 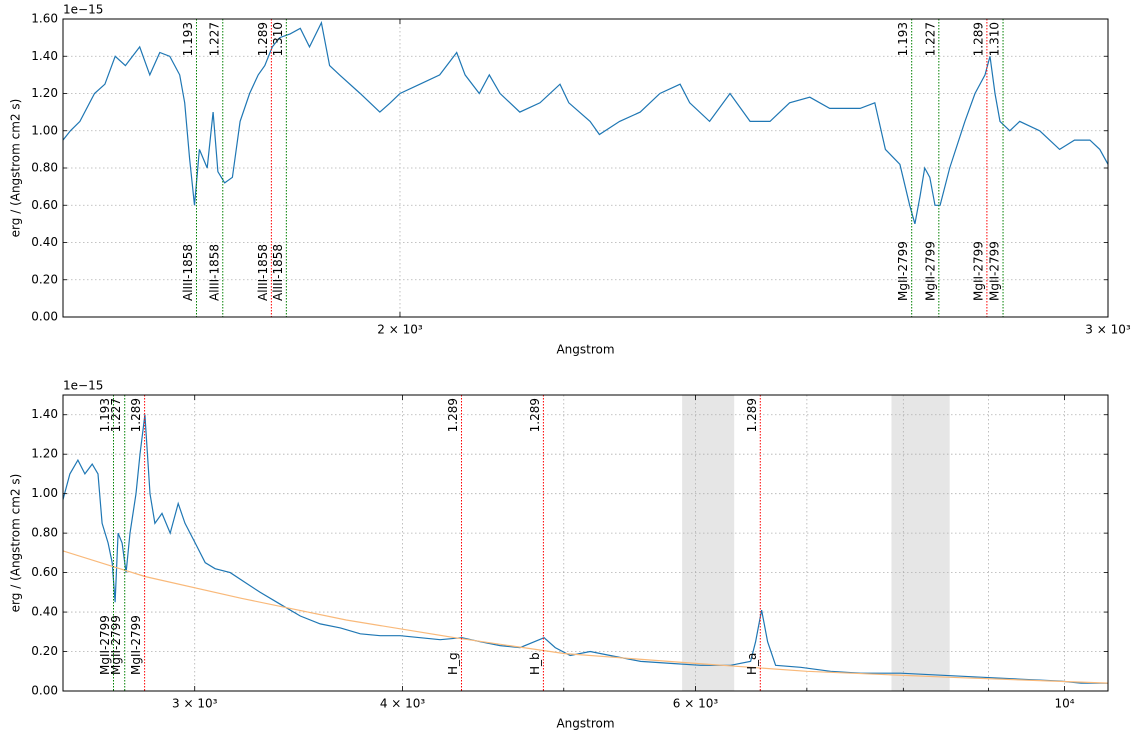 What do you see at coordinates (752, 664) in the screenshot?
I see `annotation-bottom-label: H_a` at bounding box center [752, 664].